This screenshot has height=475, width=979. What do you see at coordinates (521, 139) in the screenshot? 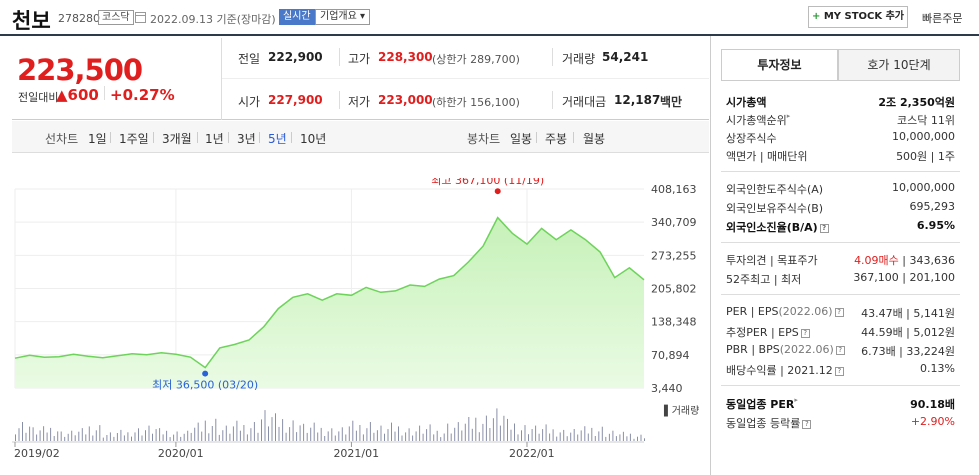
I see `candle-daily: 일봉` at bounding box center [521, 139].